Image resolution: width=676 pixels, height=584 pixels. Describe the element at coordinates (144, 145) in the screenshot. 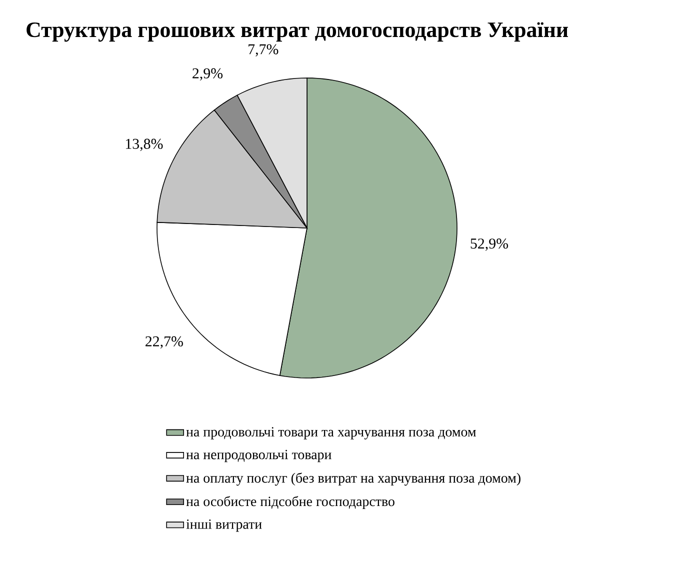

I see `data-label: 13,8%` at that location.